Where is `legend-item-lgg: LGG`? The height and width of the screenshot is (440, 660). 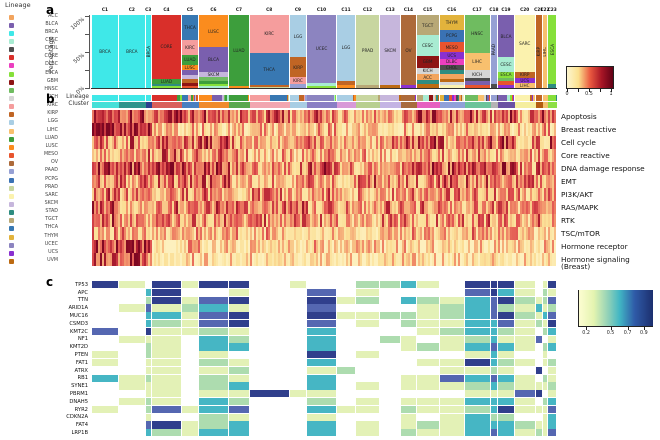 legend-item-lgg: LGG is located at coordinates (35, 123).